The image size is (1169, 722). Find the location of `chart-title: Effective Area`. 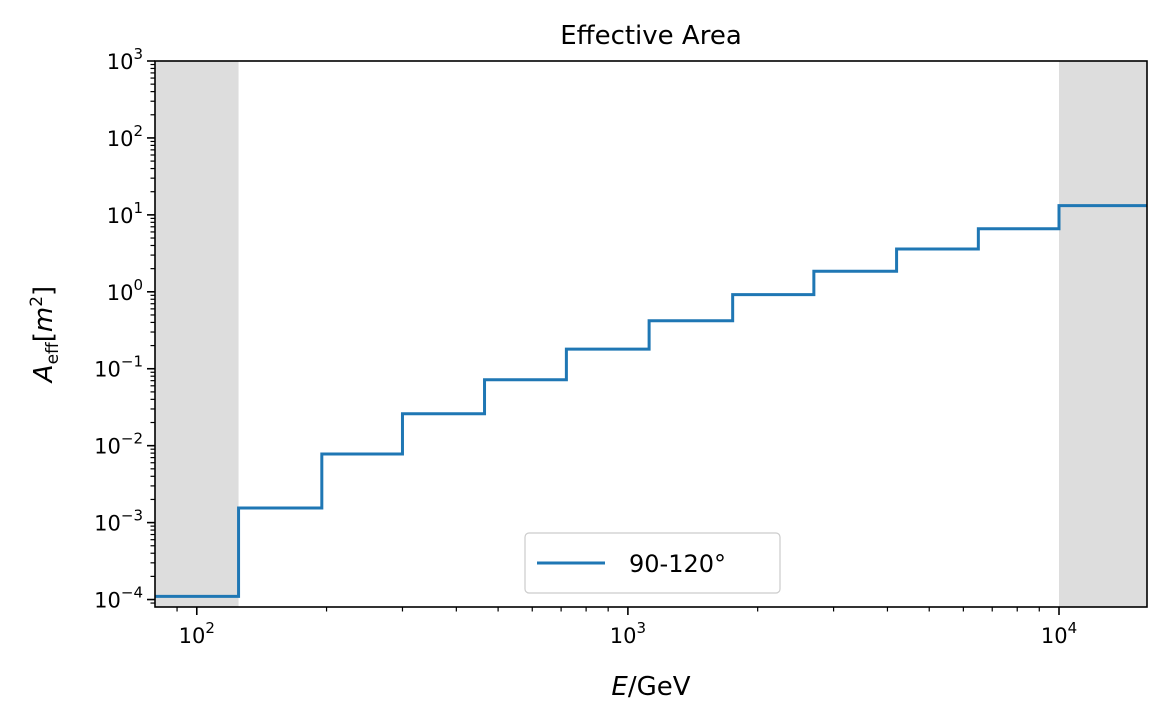

chart-title: Effective Area is located at coordinates (651, 36).